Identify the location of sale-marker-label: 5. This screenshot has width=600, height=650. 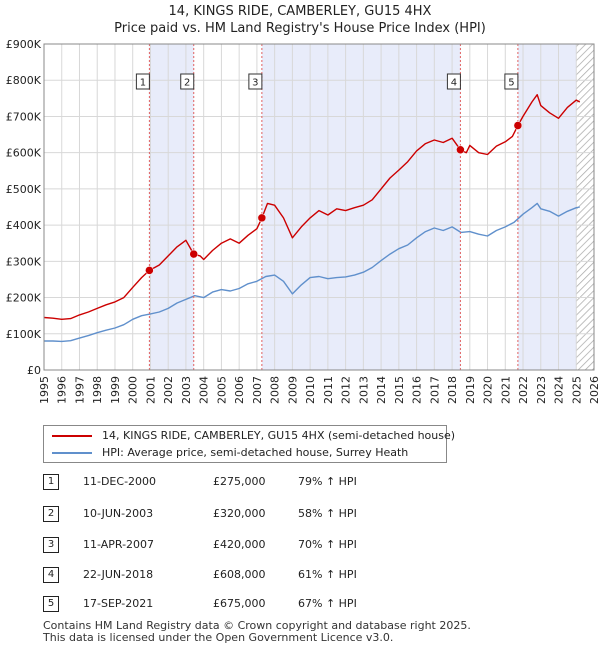
(511, 83).